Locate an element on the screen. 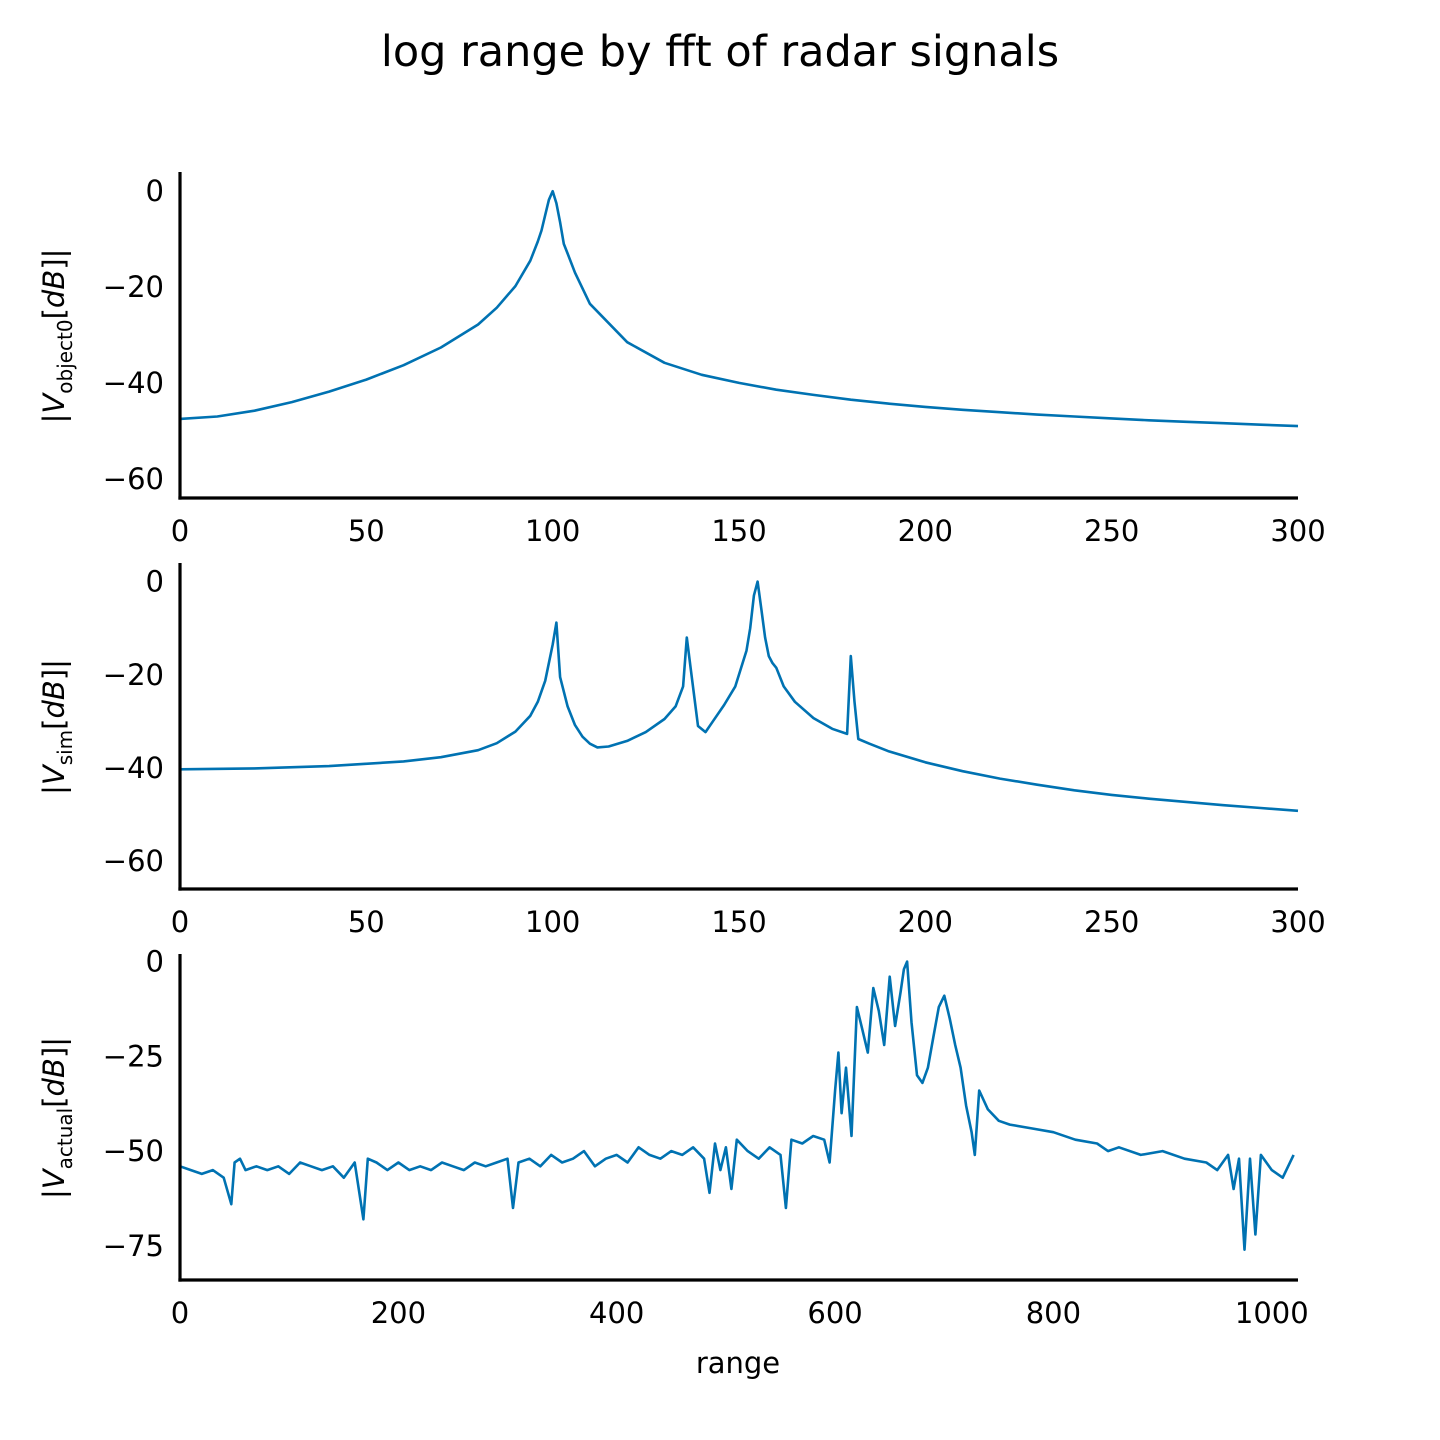 This screenshot has width=1440, height=1440. x-tick-label-actual: 1000 is located at coordinates (1272, 1313).